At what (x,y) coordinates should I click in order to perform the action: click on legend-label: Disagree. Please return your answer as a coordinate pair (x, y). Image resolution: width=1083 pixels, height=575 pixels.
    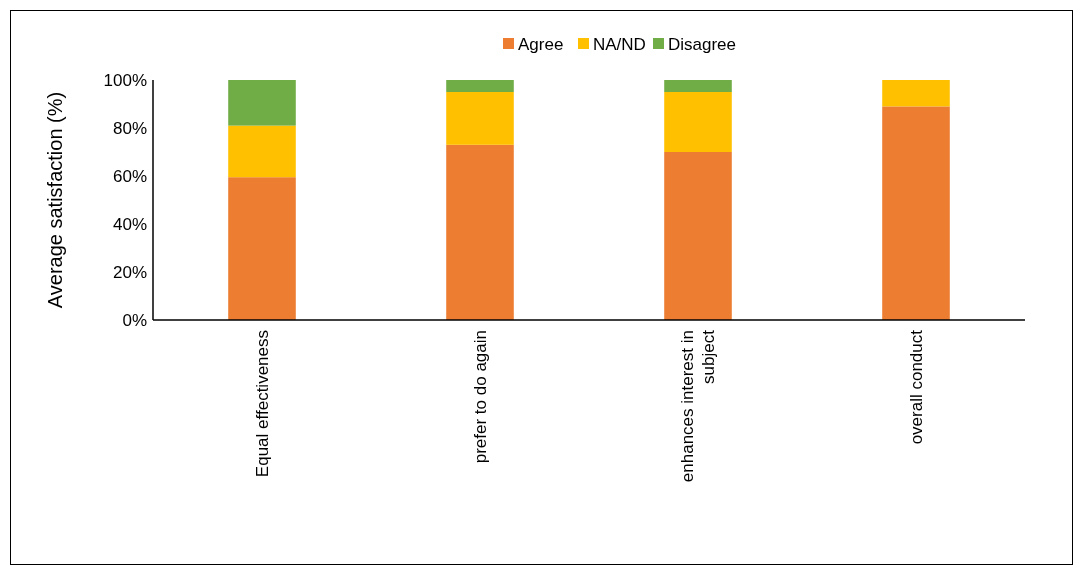
    Looking at the image, I should click on (702, 44).